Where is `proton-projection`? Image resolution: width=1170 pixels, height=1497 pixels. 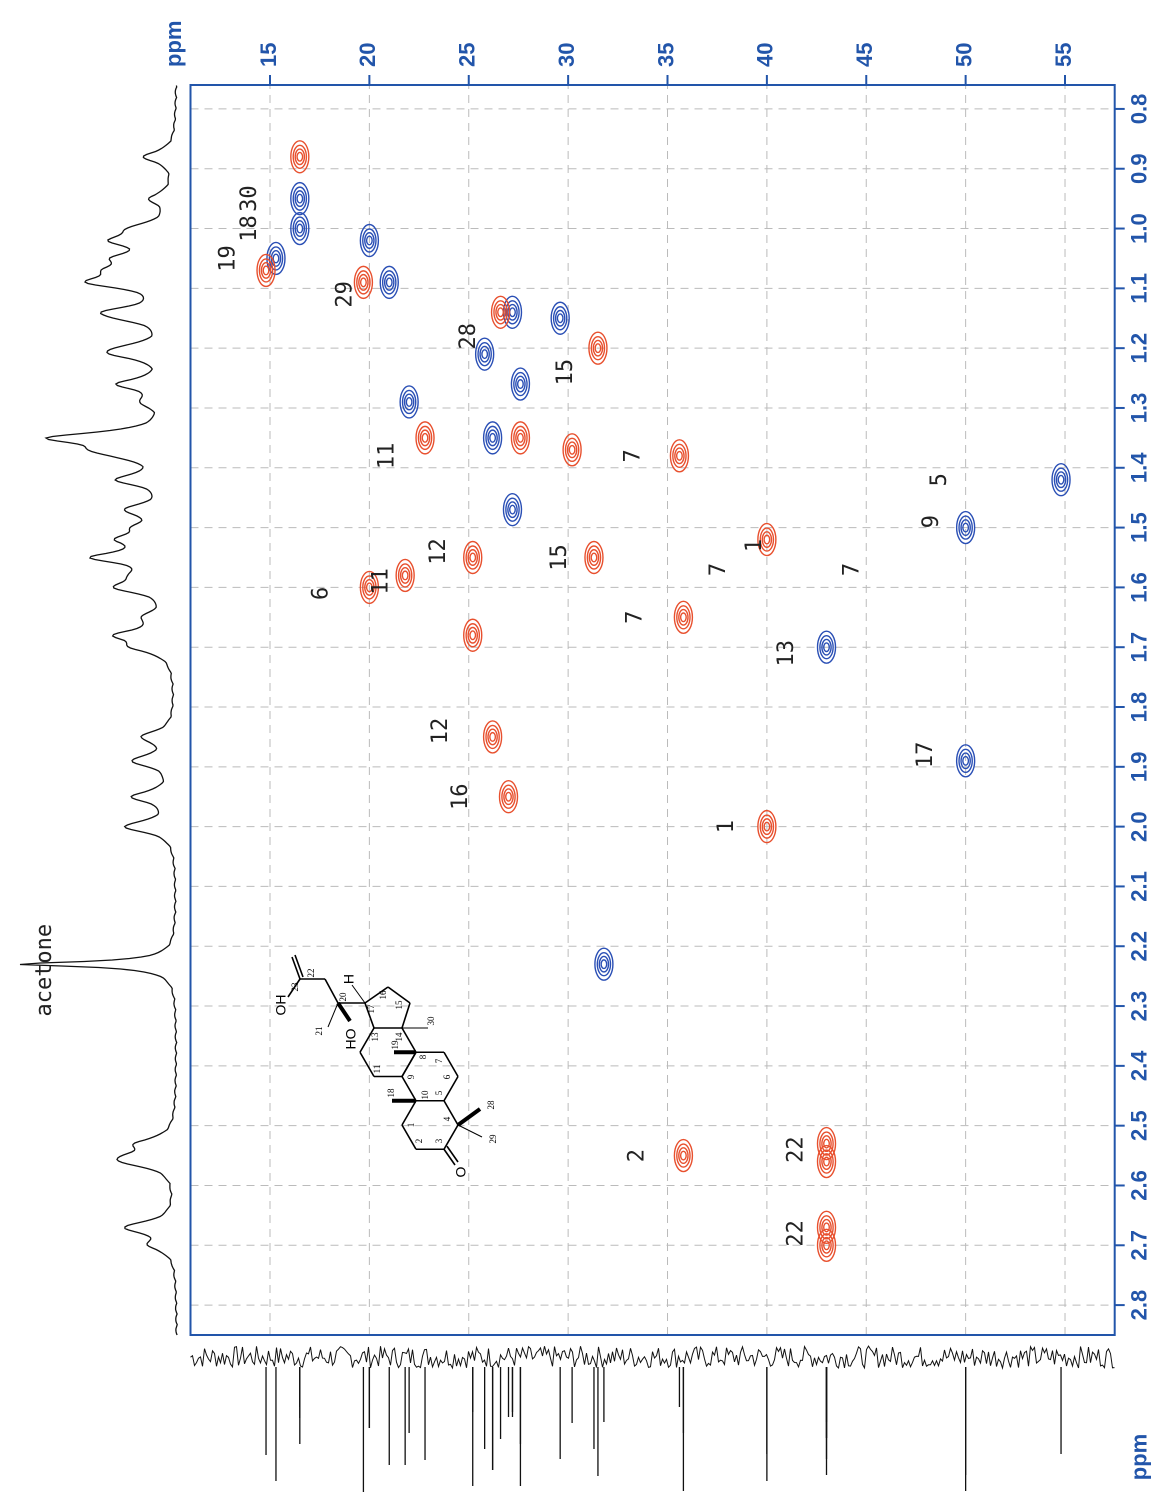
proton-projection is located at coordinates (98, 710).